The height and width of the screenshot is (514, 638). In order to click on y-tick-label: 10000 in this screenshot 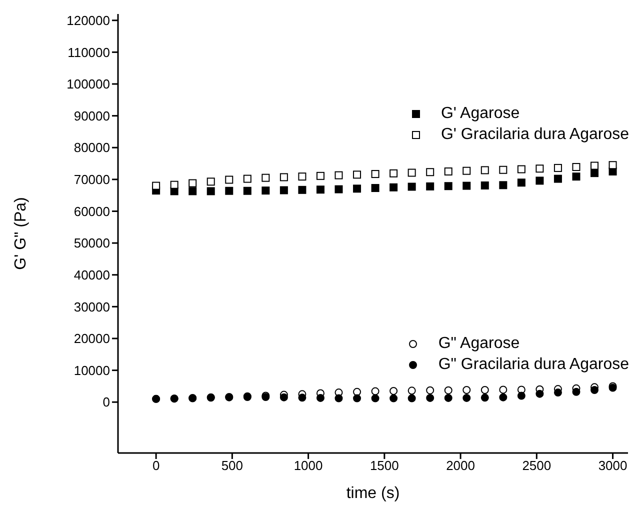, I will do `click(92, 370)`.